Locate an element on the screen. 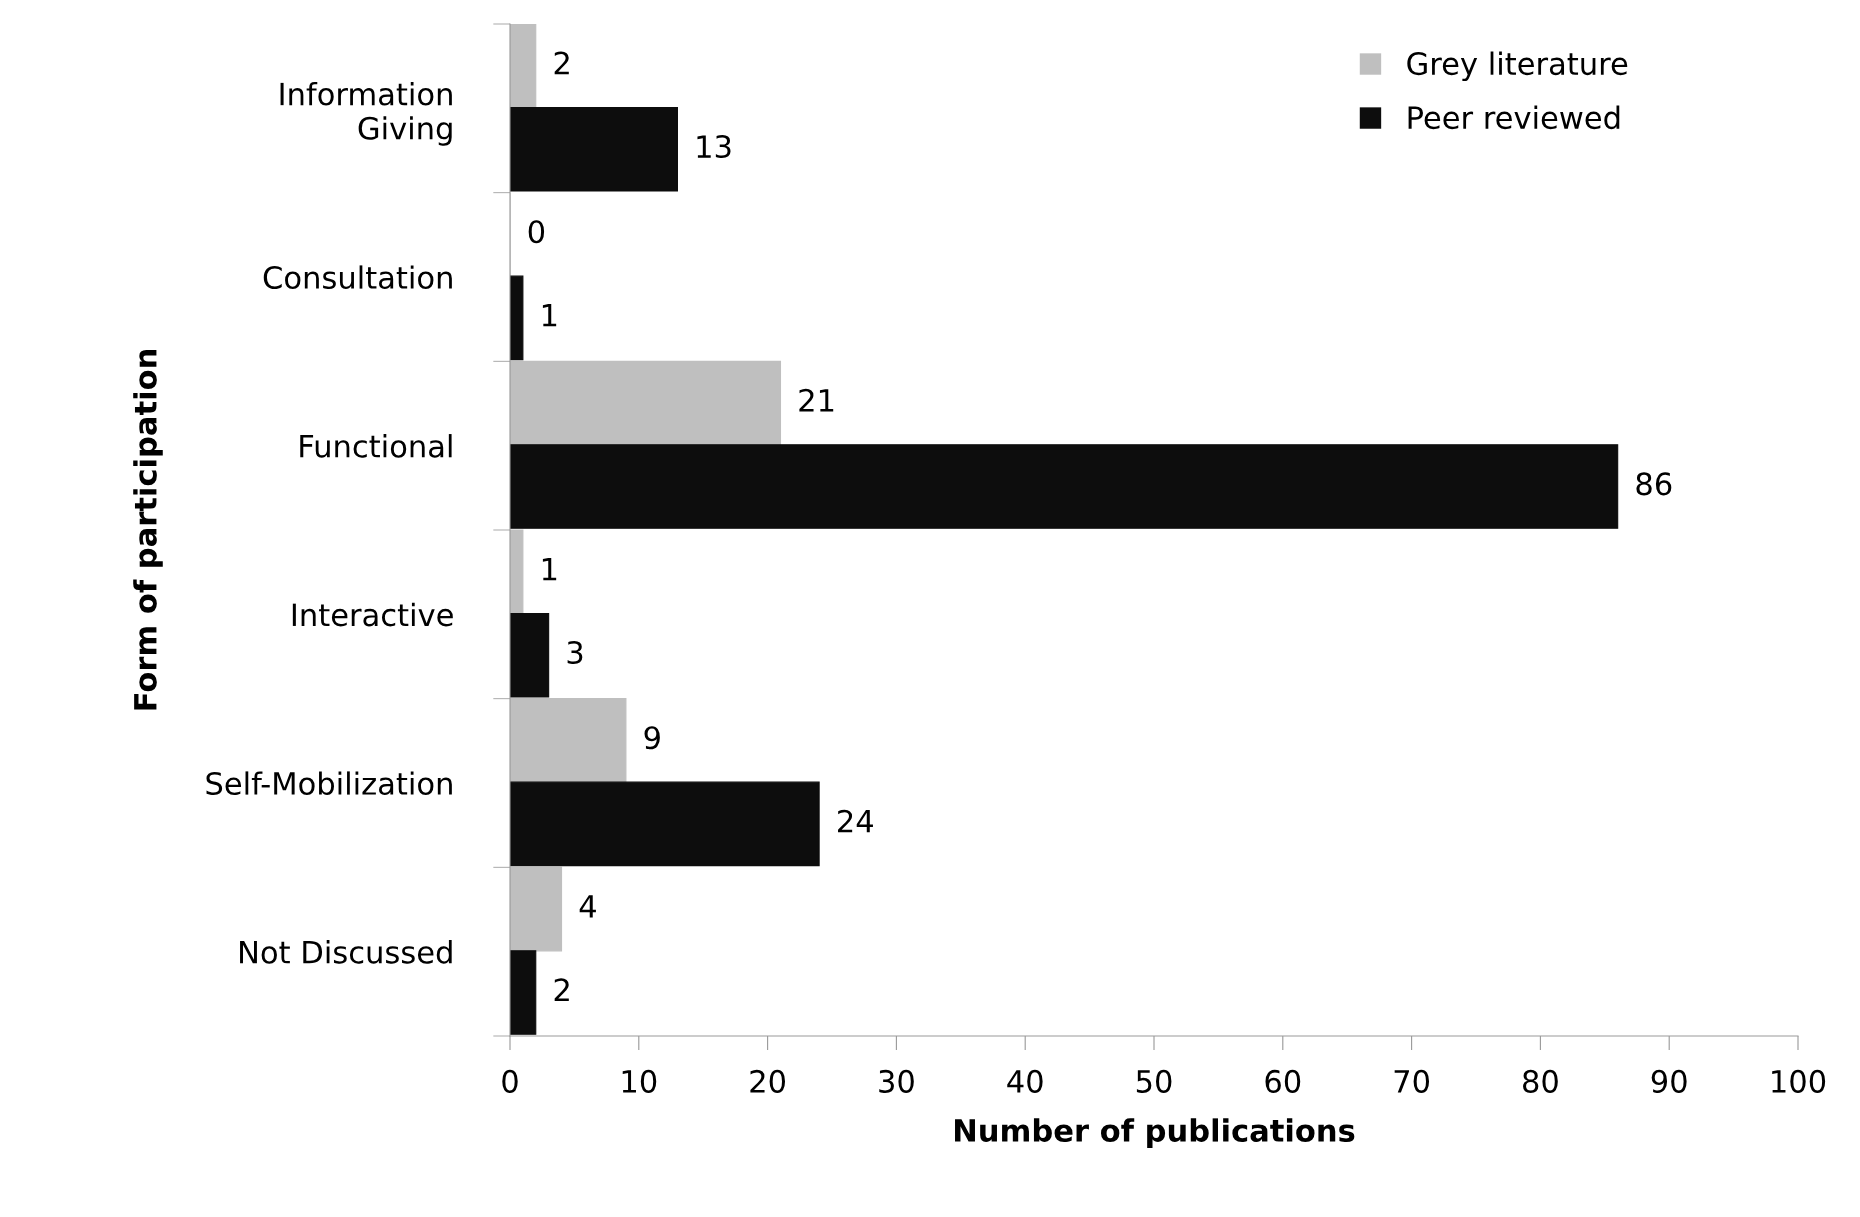 This screenshot has height=1217, width=1860. data-label: 21 is located at coordinates (816, 400).